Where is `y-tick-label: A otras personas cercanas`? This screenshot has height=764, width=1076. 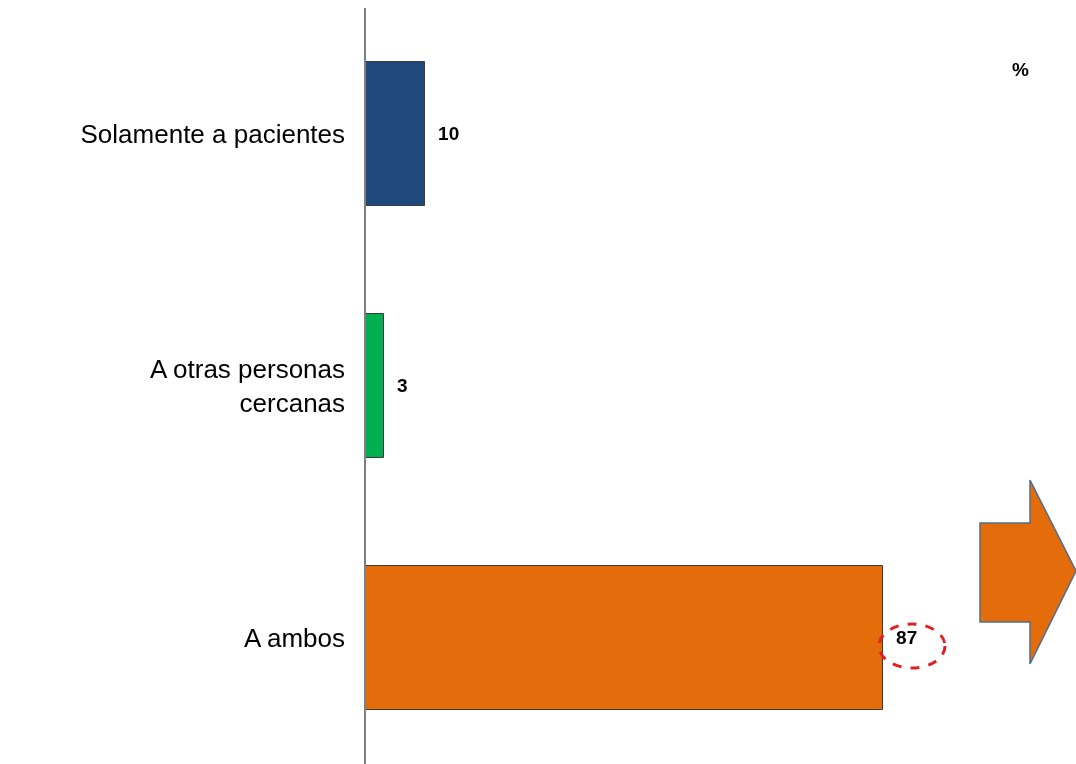 y-tick-label: A otras personas cercanas is located at coordinates (247, 386).